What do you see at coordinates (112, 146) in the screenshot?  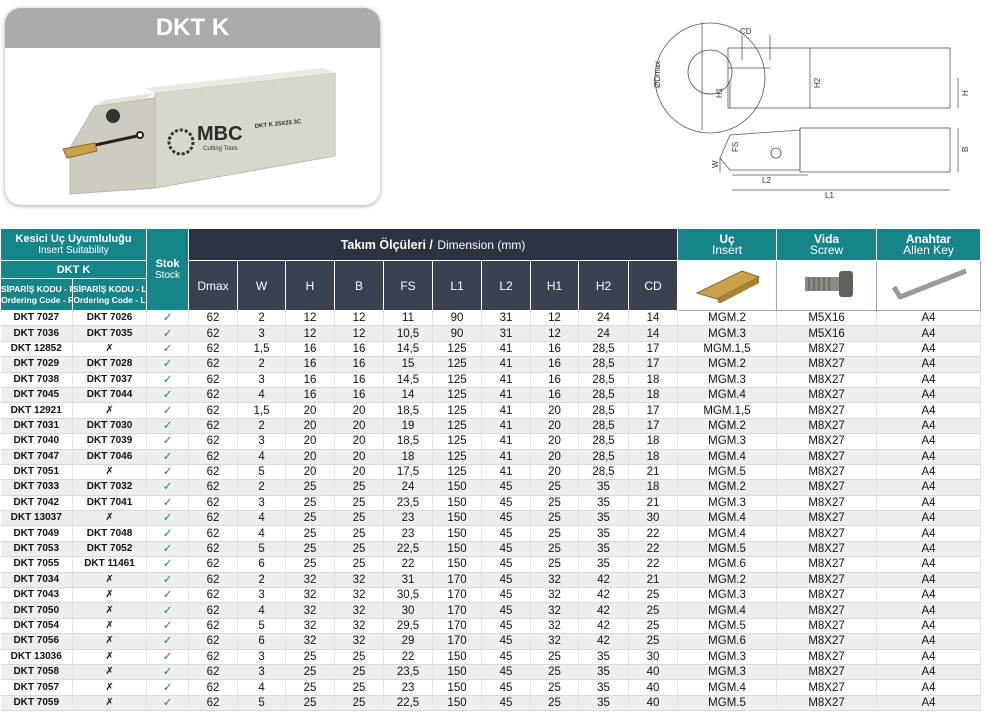 I see `holder-head` at bounding box center [112, 146].